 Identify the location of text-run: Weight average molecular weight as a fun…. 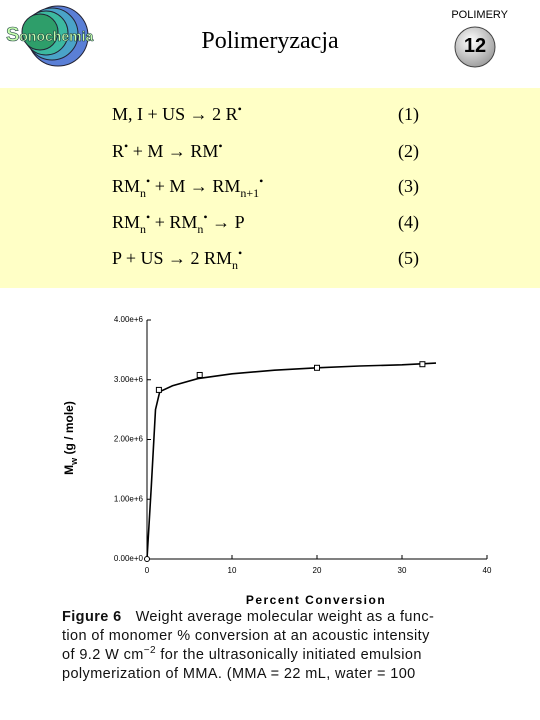
(285, 617).